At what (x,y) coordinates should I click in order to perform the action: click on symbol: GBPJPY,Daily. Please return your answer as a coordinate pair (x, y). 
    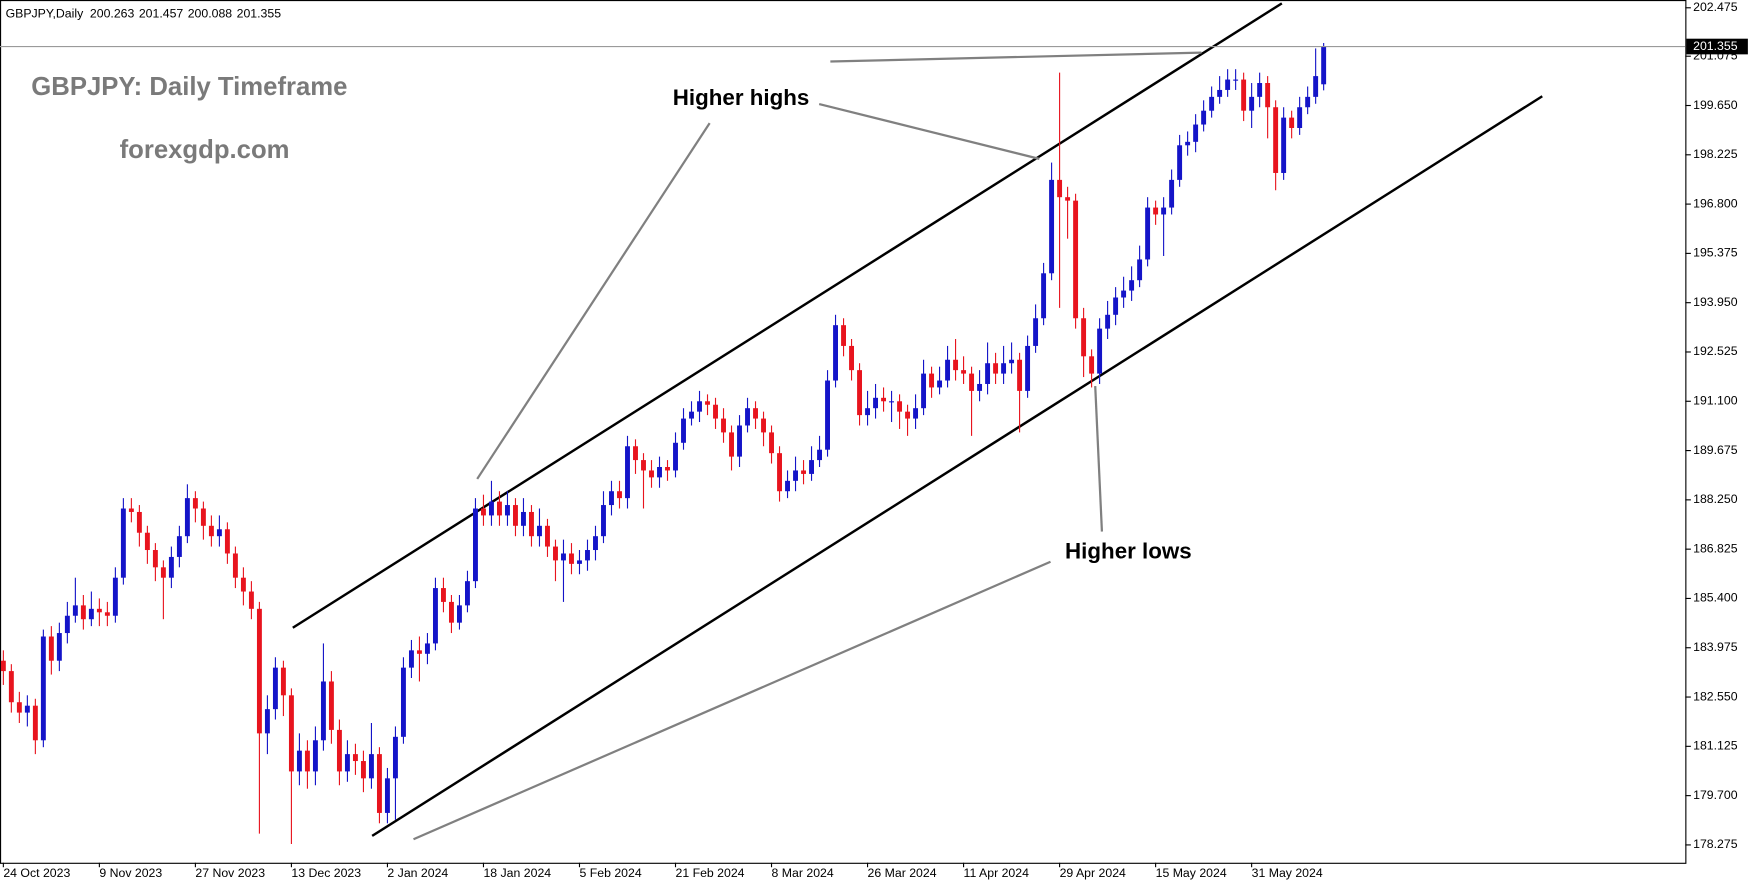
    Looking at the image, I should click on (45, 14).